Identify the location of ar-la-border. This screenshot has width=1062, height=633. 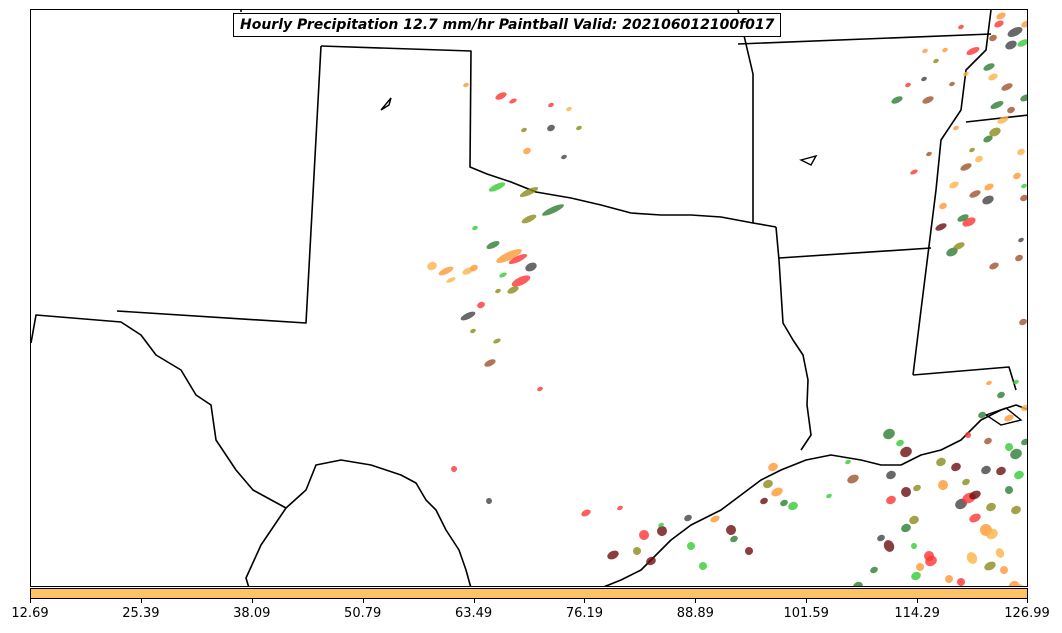
(855, 253).